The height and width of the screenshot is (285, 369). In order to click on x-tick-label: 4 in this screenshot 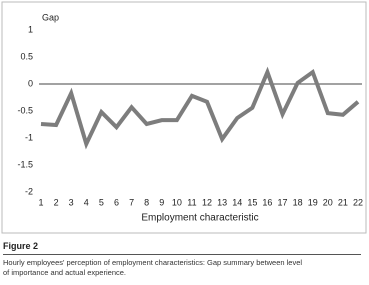, I will do `click(86, 202)`.